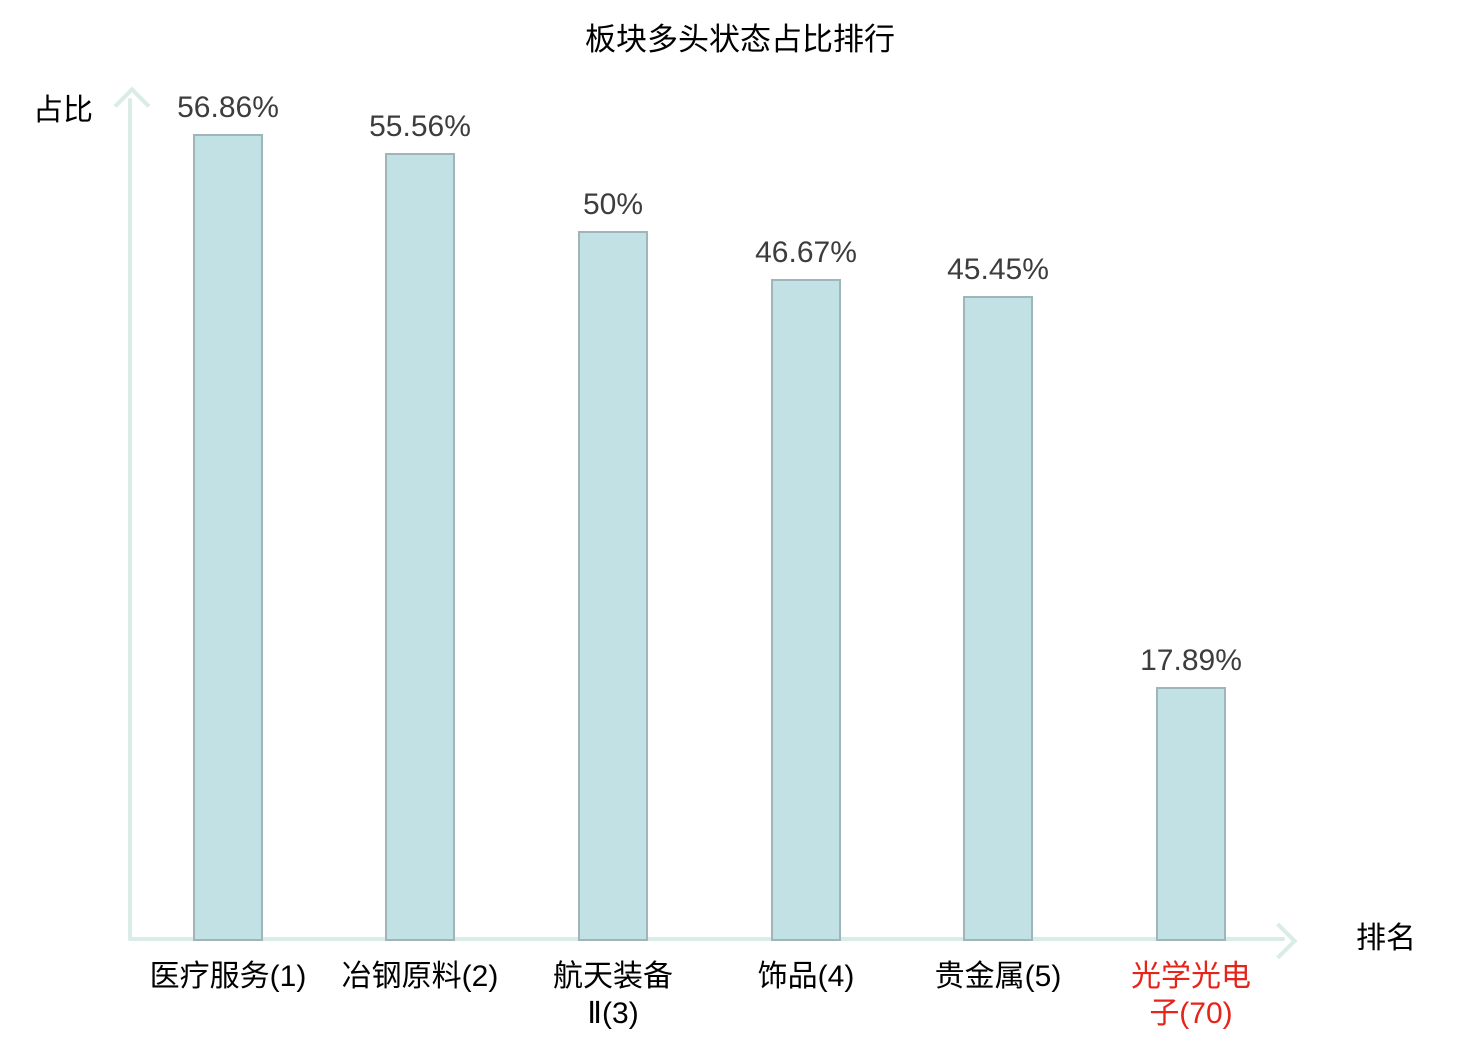  Describe the element at coordinates (740, 39) in the screenshot. I see `chart-title: 板块多头状态占比排行` at that location.